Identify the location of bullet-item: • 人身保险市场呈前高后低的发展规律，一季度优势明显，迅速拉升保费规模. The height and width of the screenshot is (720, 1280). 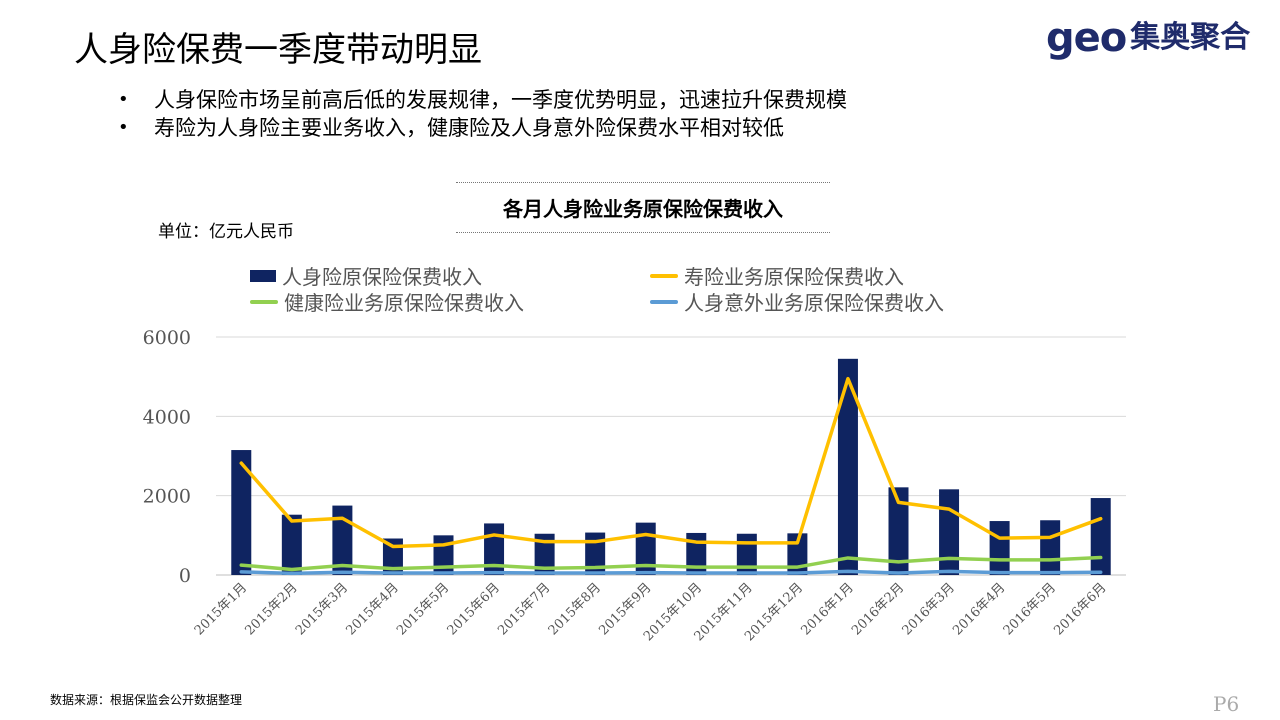
(482, 100).